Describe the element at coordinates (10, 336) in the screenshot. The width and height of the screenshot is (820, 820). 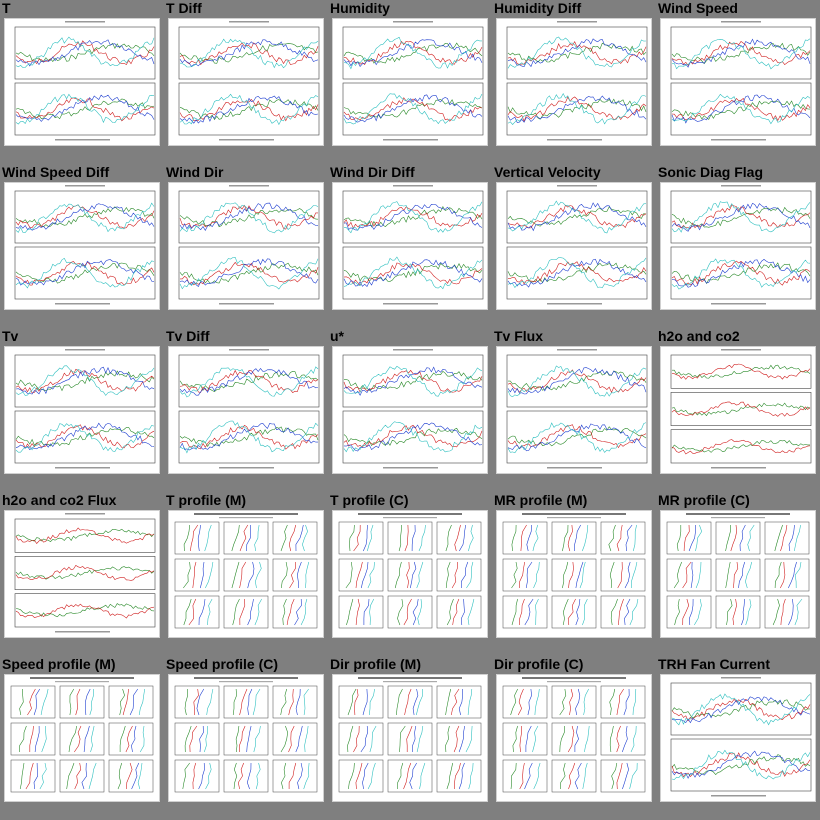
I see `tile-title: Tv` at that location.